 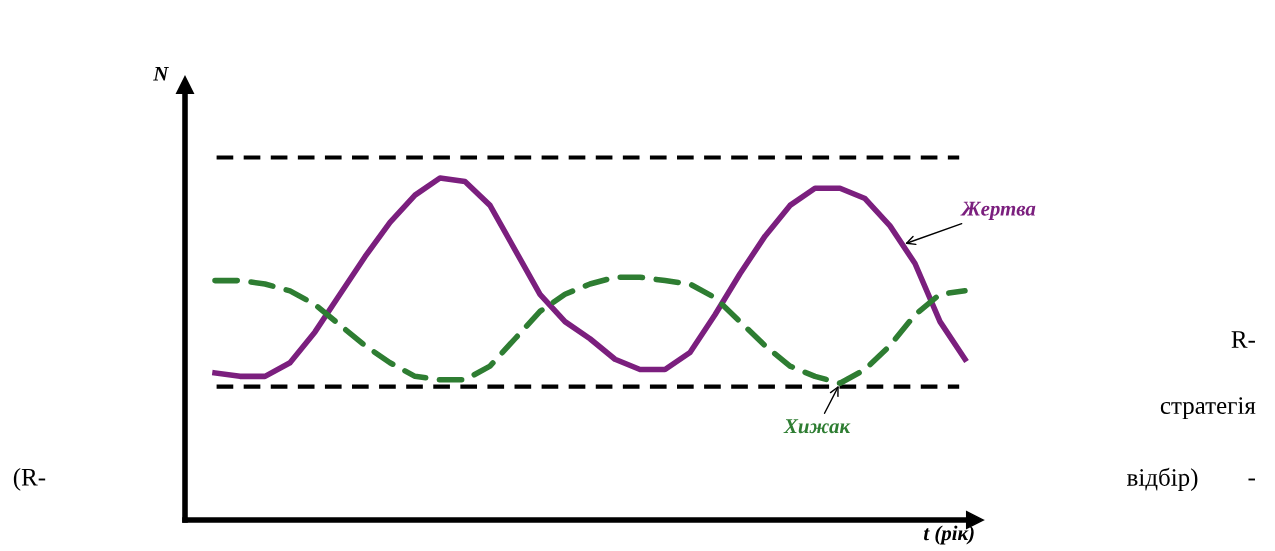 I want to click on text: стратегія, so click(x=1208, y=408).